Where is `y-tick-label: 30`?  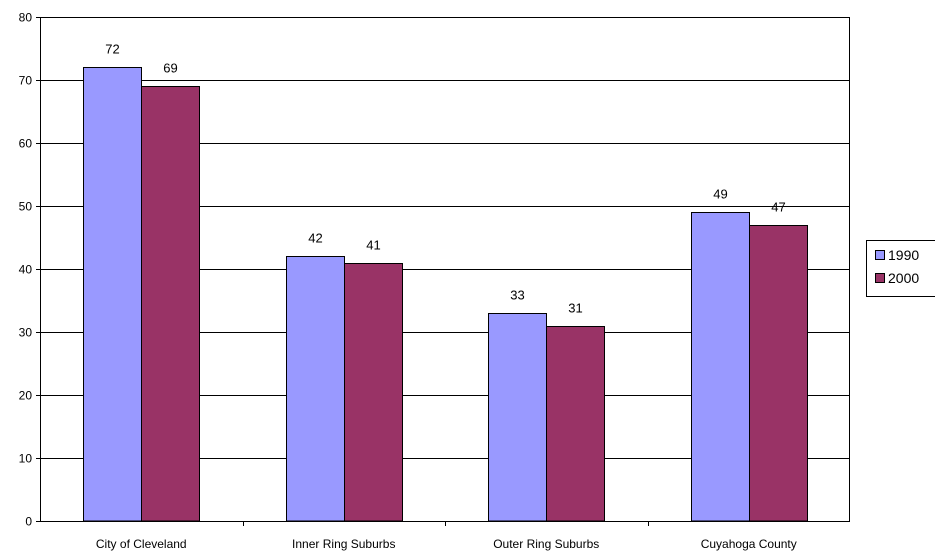 y-tick-label: 30 is located at coordinates (26, 333).